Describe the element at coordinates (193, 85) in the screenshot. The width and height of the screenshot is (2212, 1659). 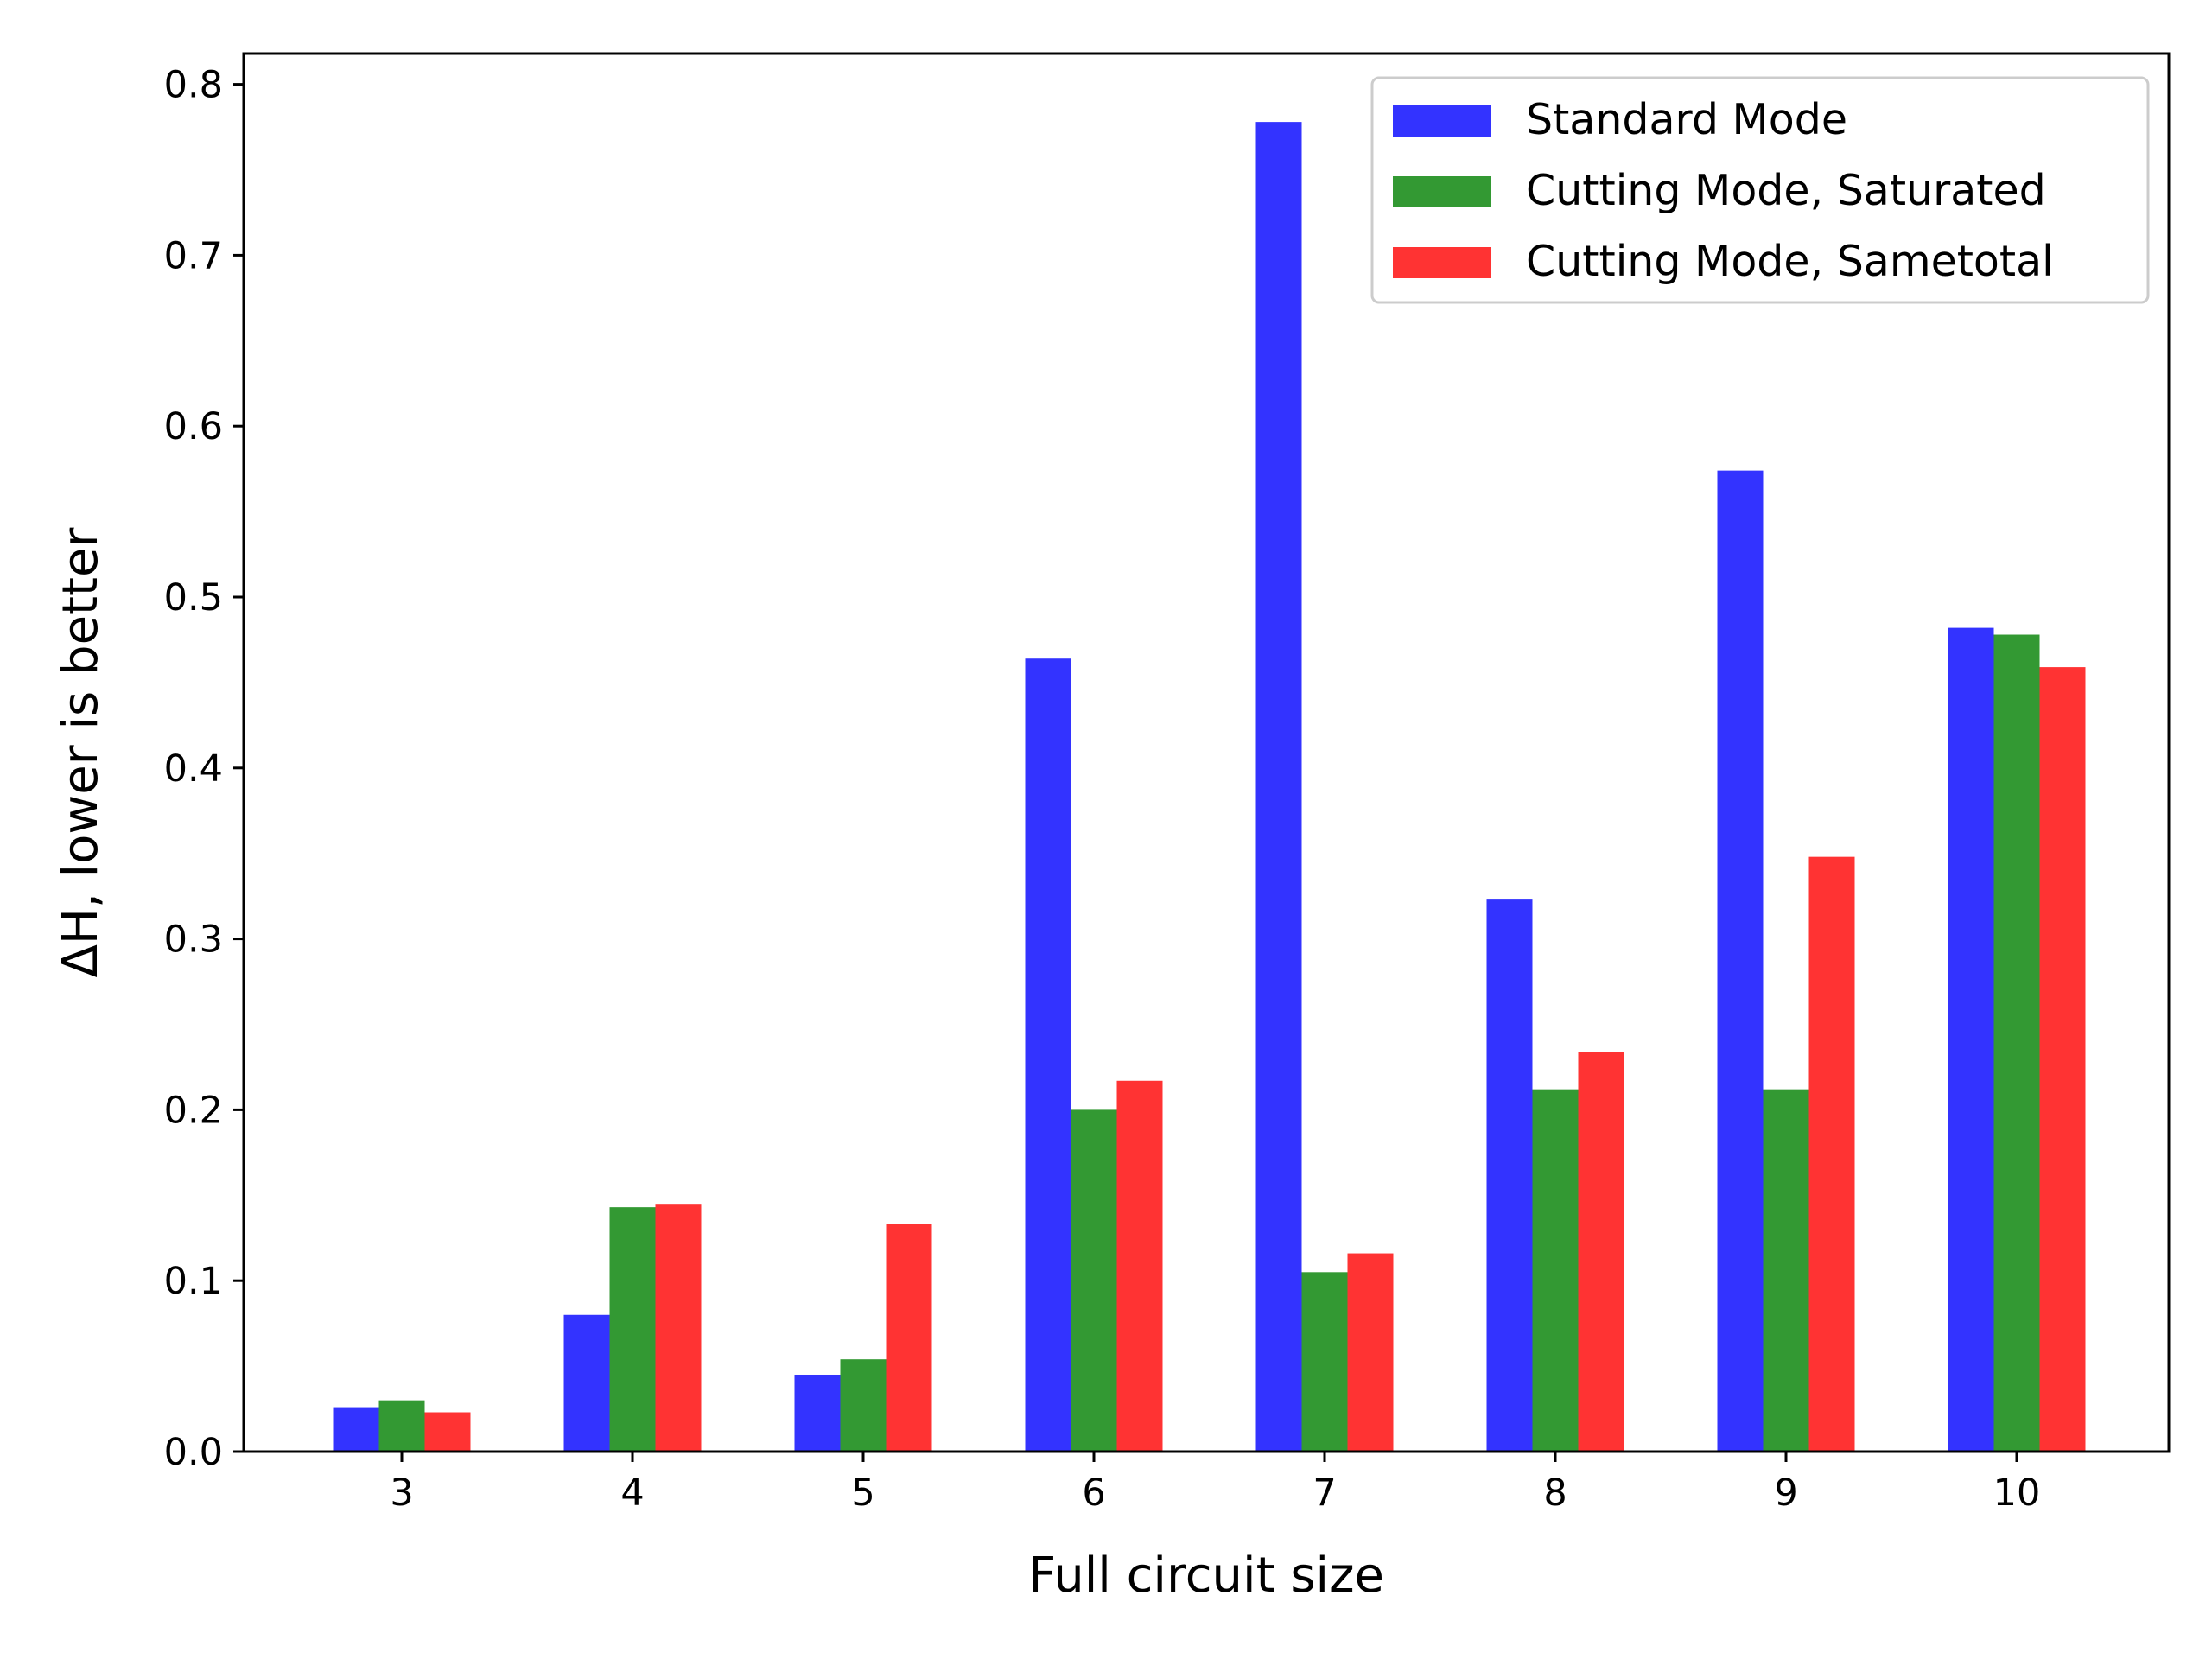
I see `y-tick-label: 0.8` at that location.